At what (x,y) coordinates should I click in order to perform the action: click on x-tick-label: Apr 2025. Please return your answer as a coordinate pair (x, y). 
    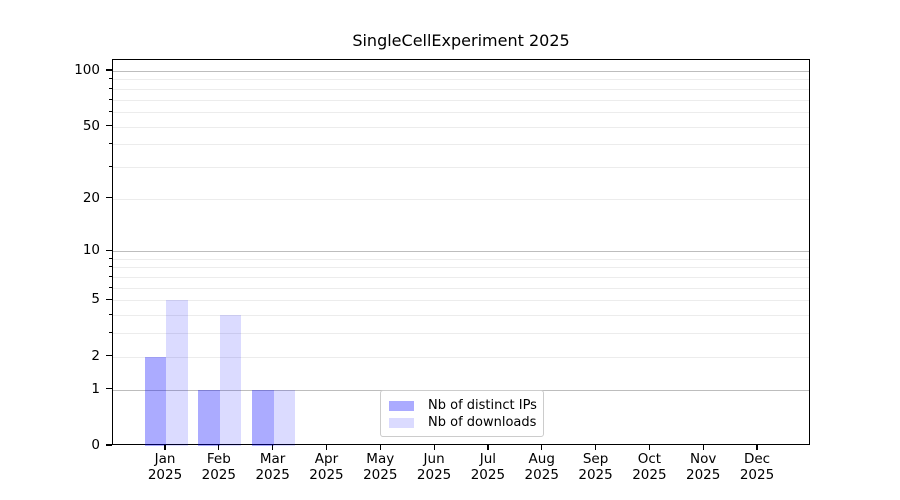
    Looking at the image, I should click on (326, 467).